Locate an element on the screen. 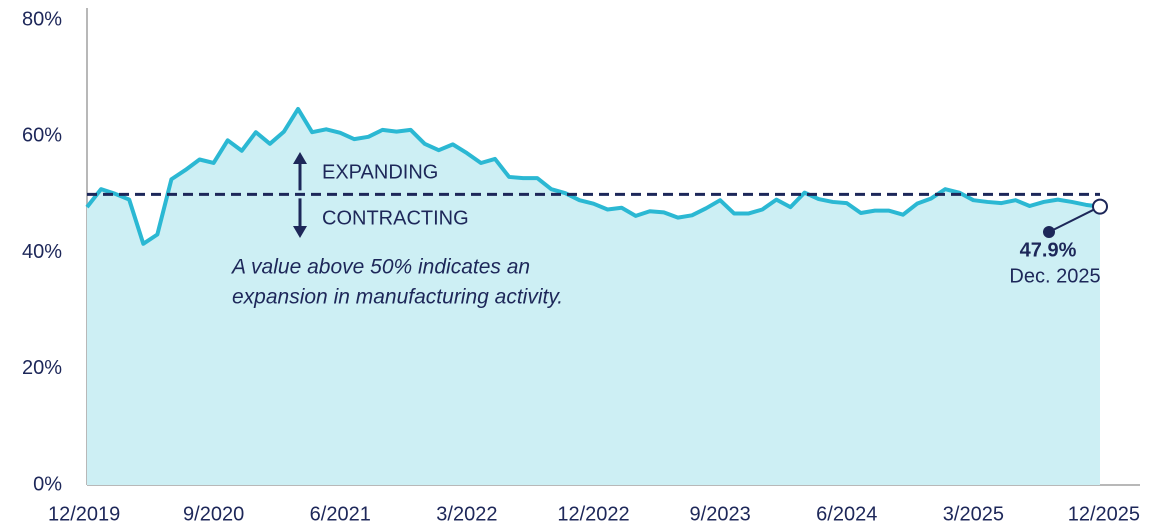  y-tick-label: 80% is located at coordinates (42, 19).